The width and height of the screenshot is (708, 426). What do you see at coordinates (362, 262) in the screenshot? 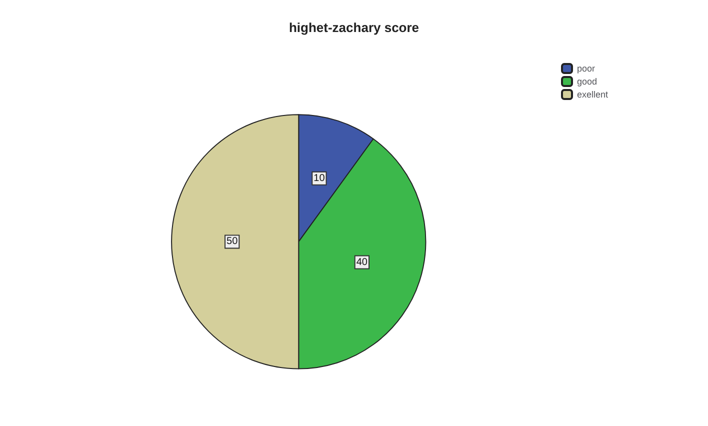
I see `data-label: 40` at bounding box center [362, 262].